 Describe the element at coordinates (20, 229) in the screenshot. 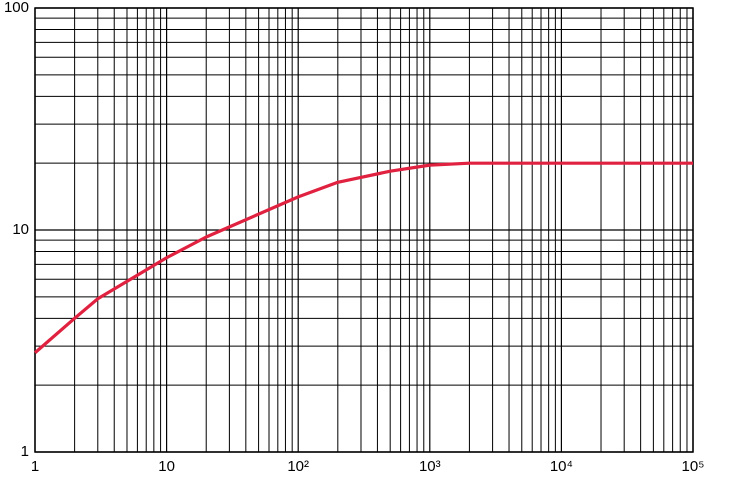

I see `y-tick-label: 10` at that location.